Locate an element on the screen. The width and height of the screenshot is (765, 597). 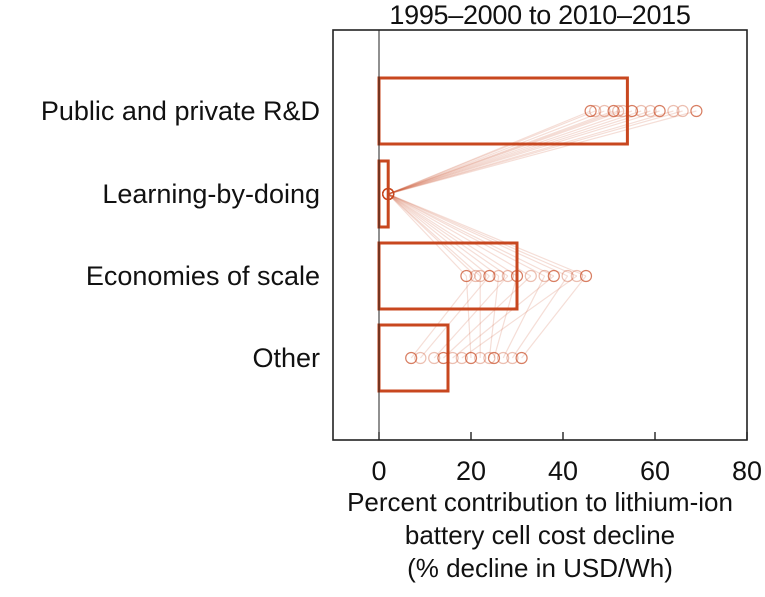
x-tick-label: 60 is located at coordinates (655, 471).